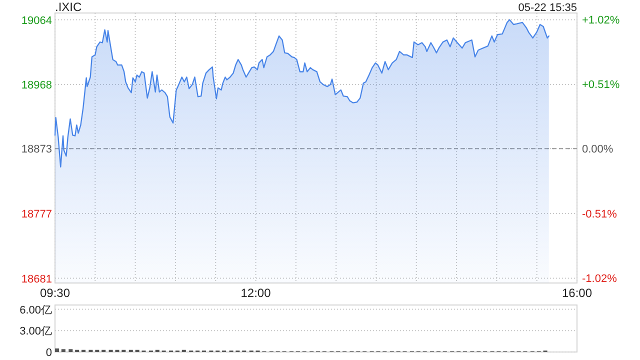  Describe the element at coordinates (55, 293) in the screenshot. I see `x-tick-label: 09:30` at that location.